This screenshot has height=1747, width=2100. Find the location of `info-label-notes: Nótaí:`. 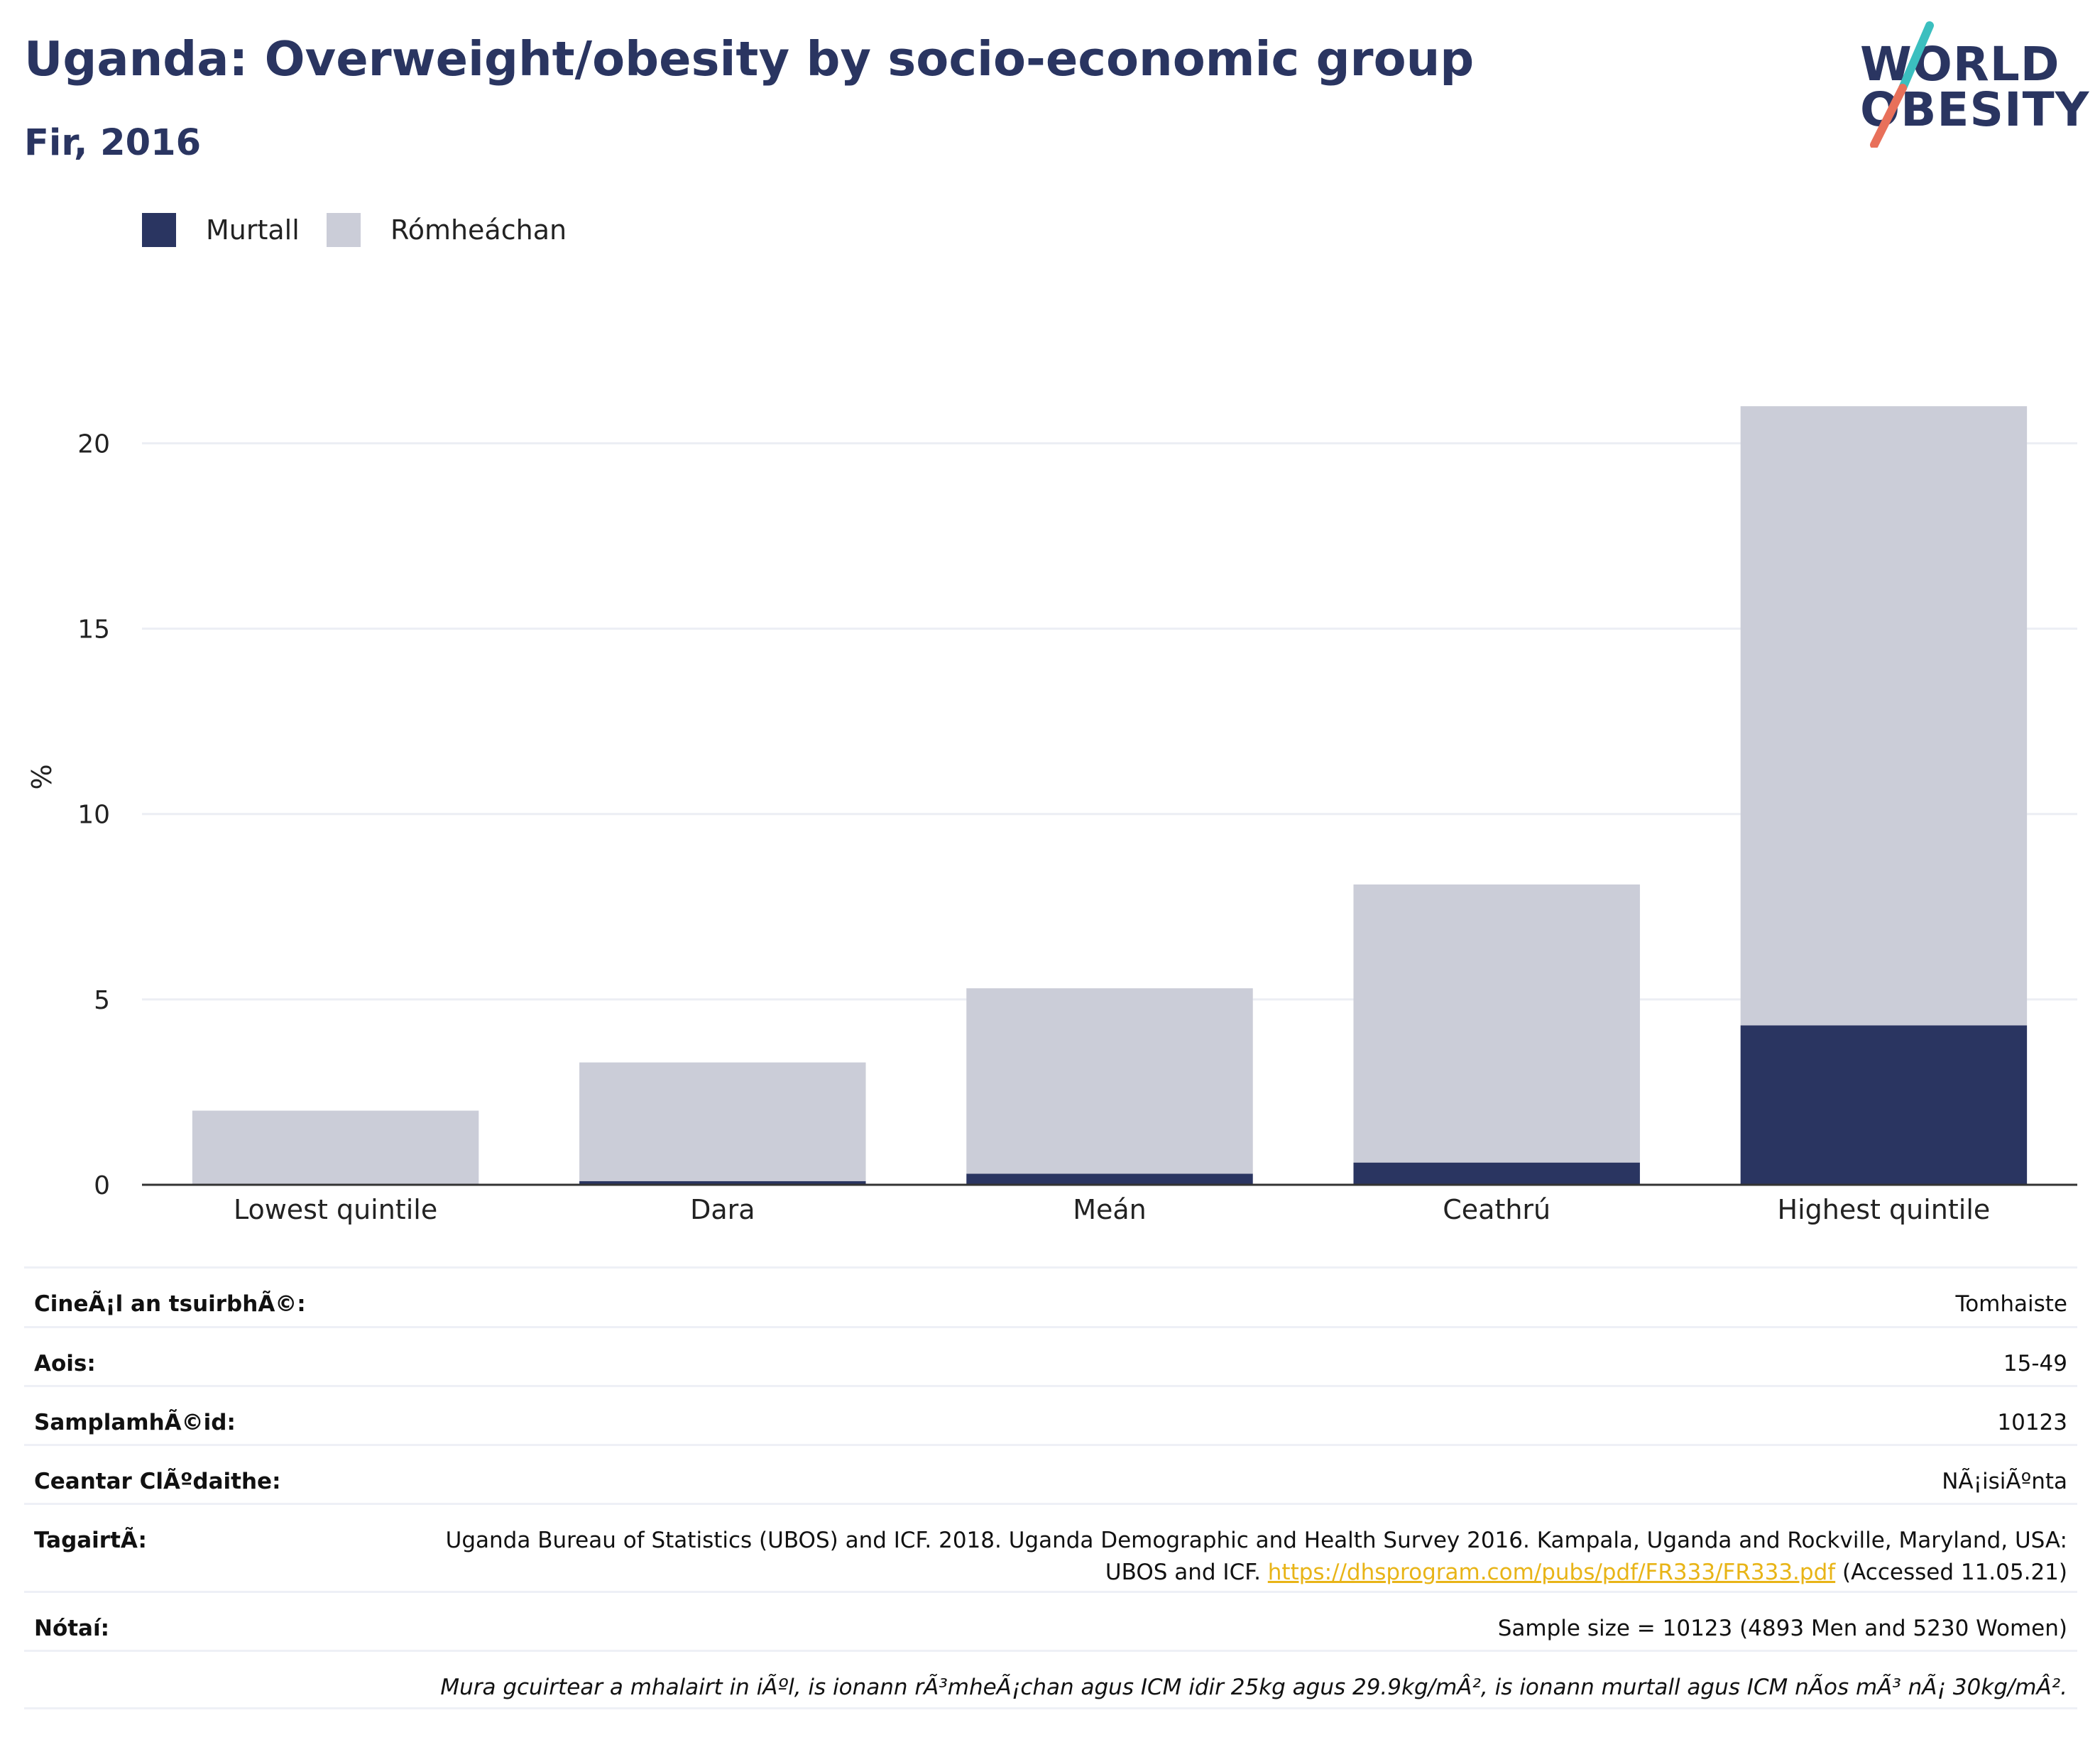

info-label-notes: Nótaí: is located at coordinates (72, 1628).